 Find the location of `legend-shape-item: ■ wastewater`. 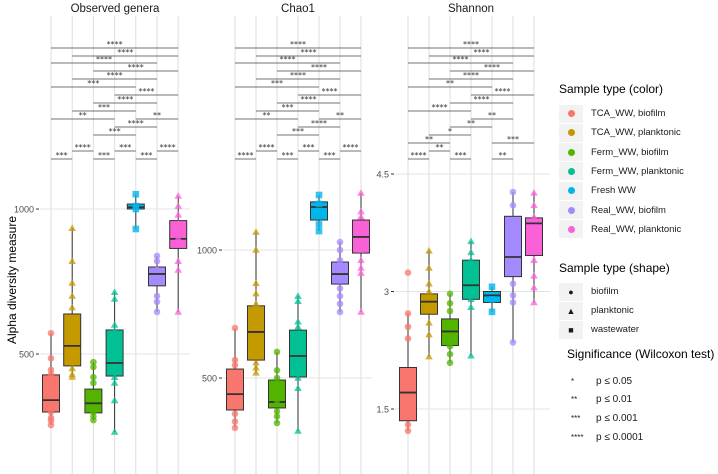

legend-shape-item: ■ wastewater is located at coordinates (599, 329).